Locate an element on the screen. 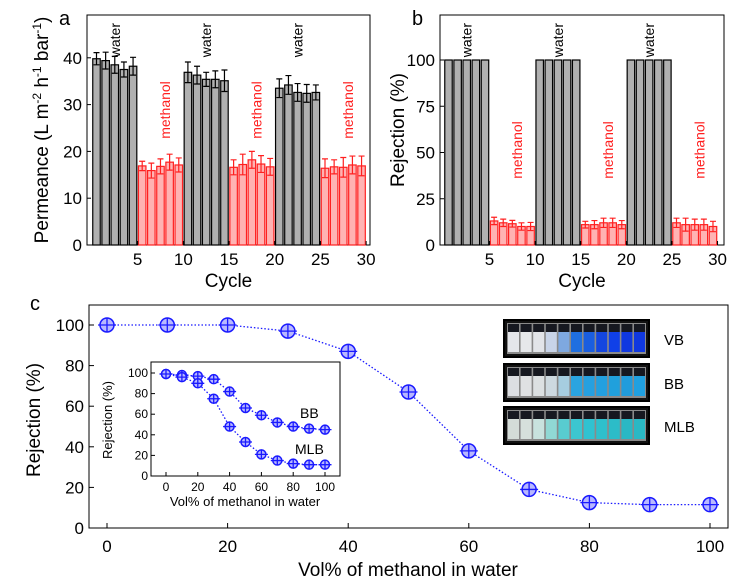  y-tick-label: 10 is located at coordinates (72, 198).